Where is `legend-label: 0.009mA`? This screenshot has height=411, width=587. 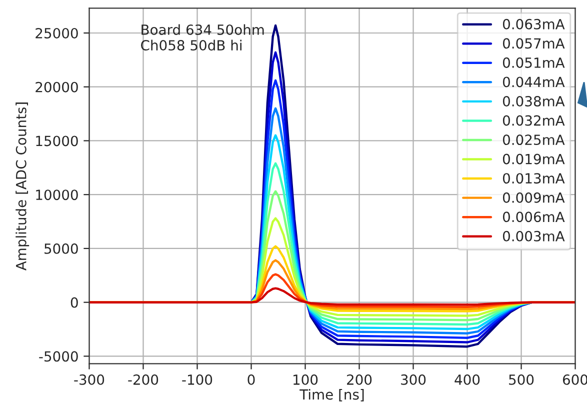 legend-label: 0.009mA is located at coordinates (533, 197).